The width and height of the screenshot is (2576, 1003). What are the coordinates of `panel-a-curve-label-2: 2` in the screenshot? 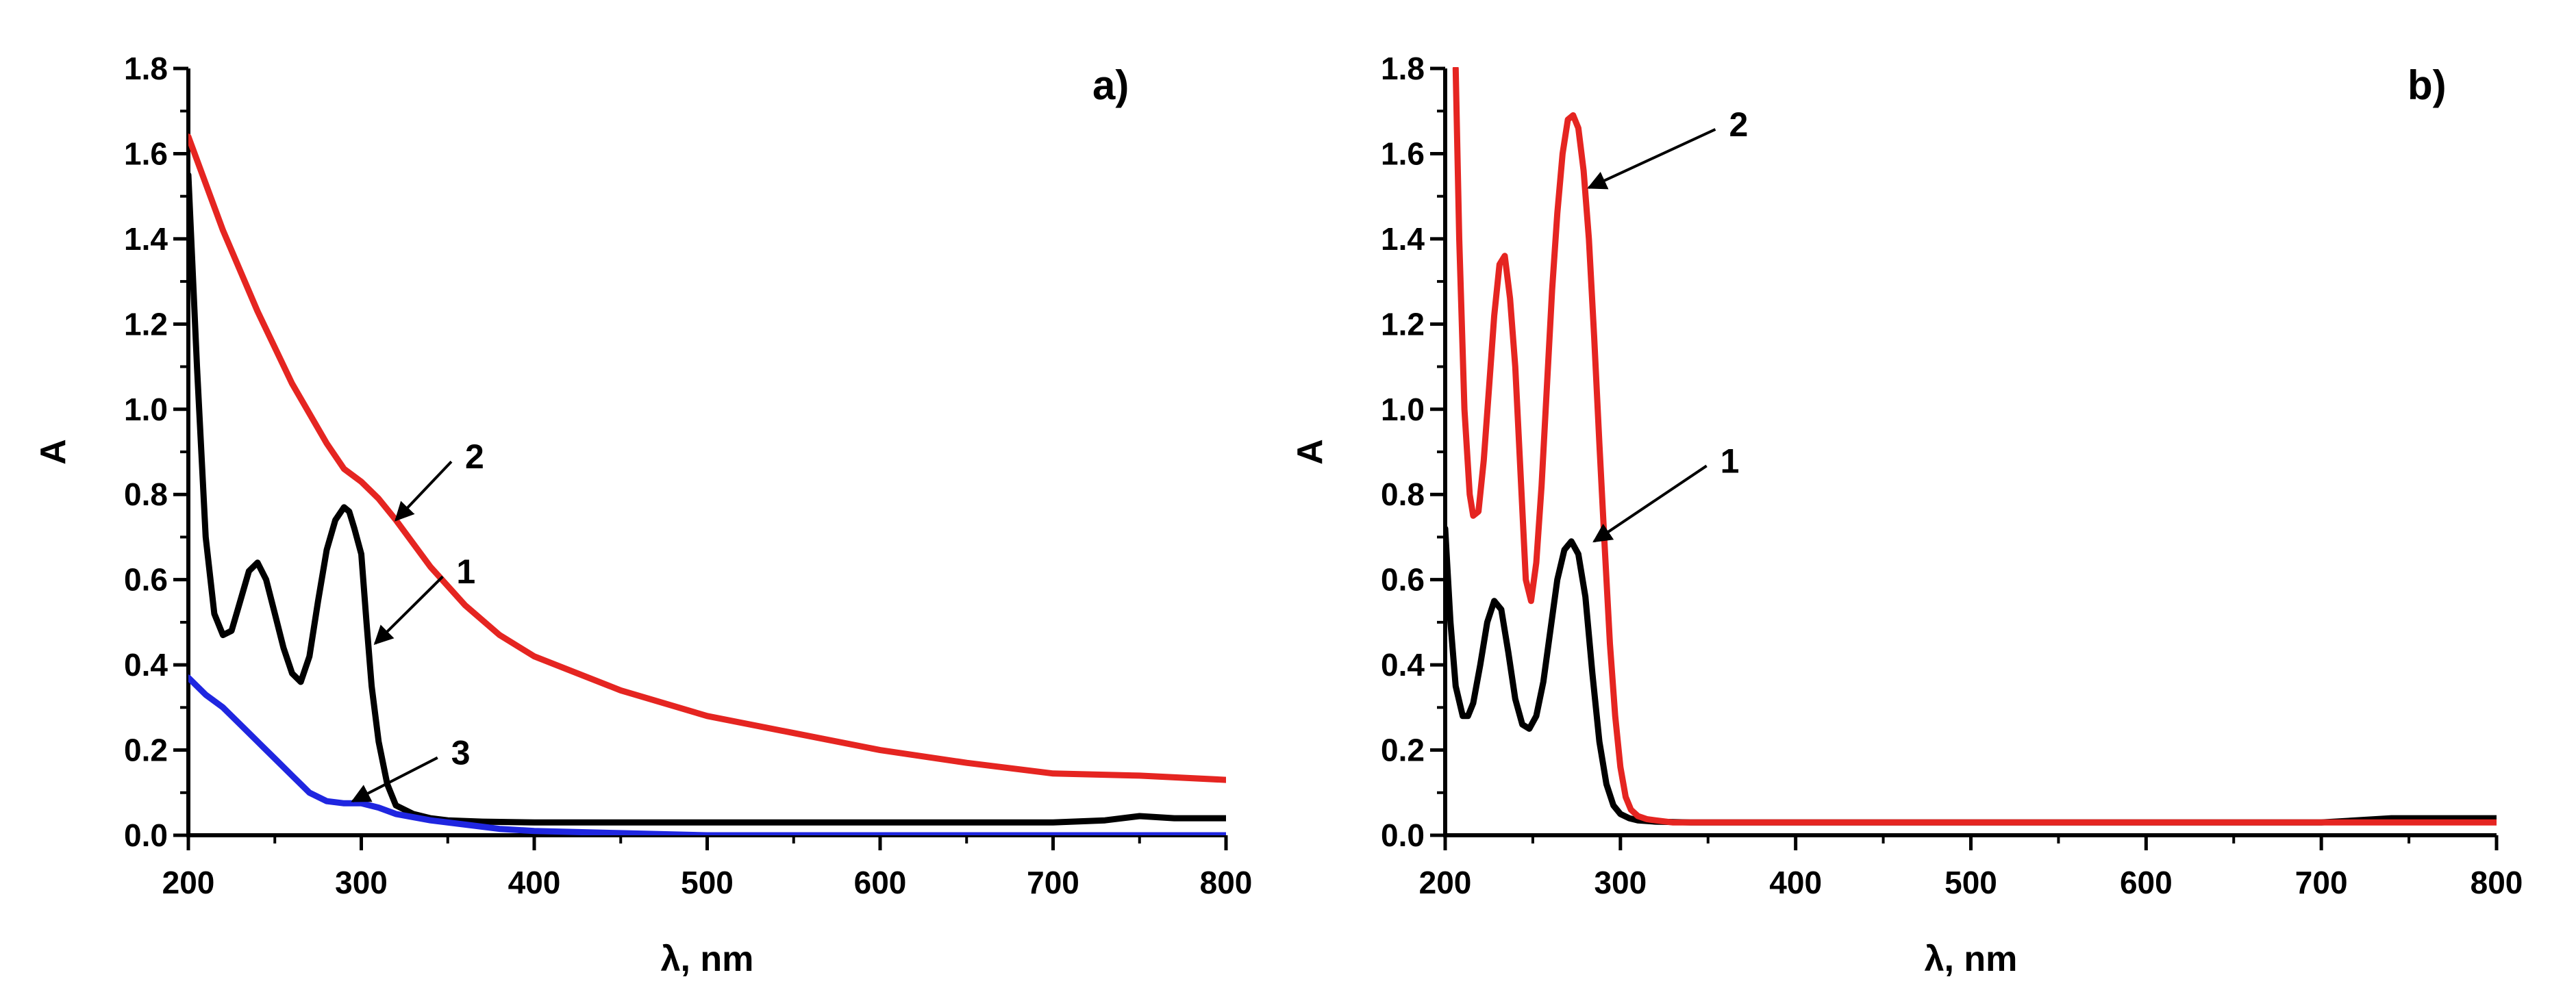 It's located at (474, 456).